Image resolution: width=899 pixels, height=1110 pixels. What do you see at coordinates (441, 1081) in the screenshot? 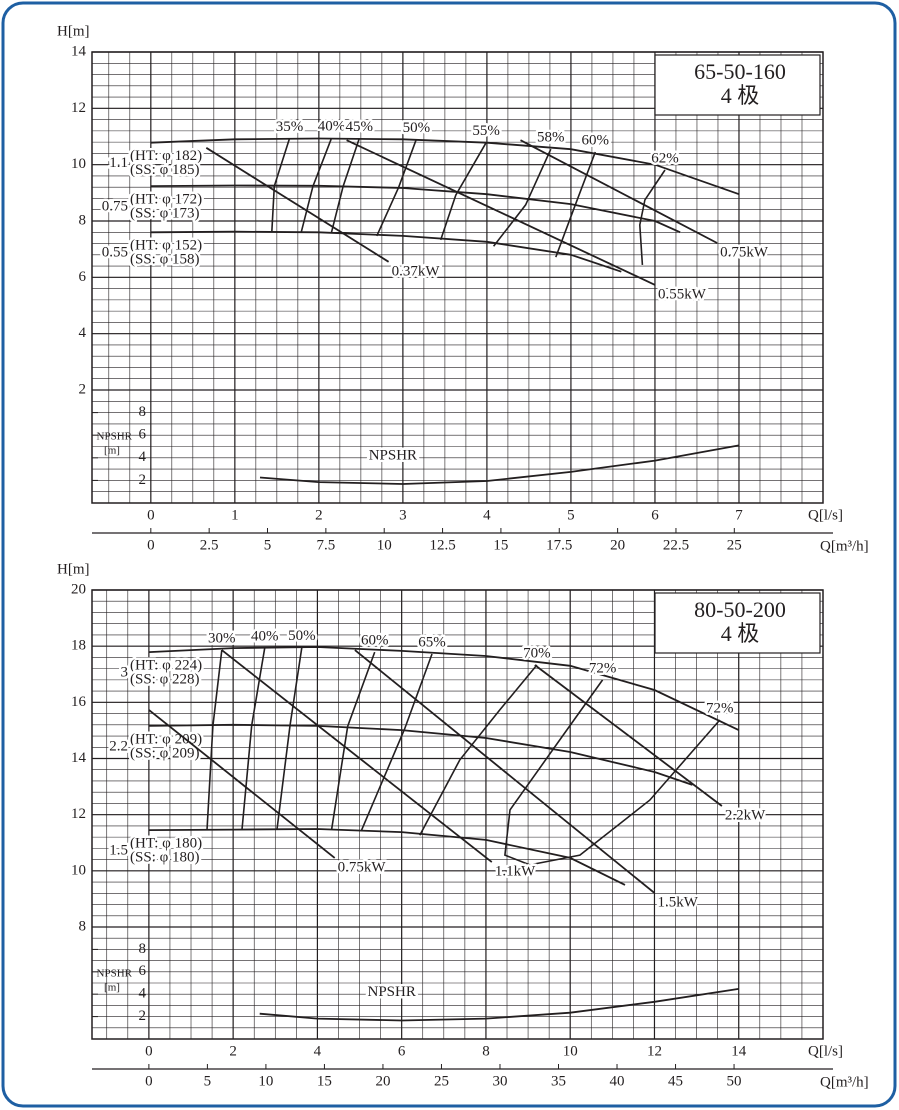
I see `x2-tick-label: 25` at bounding box center [441, 1081].